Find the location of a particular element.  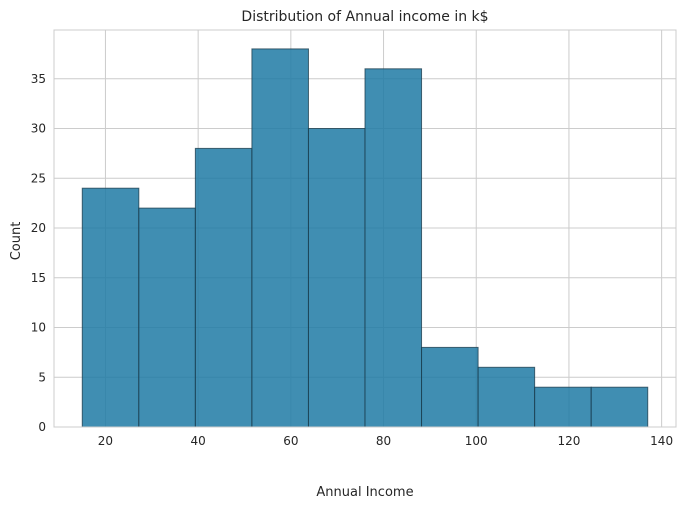

x-tick-labels: 20 40 60 80 100 120 140 is located at coordinates (385, 441).